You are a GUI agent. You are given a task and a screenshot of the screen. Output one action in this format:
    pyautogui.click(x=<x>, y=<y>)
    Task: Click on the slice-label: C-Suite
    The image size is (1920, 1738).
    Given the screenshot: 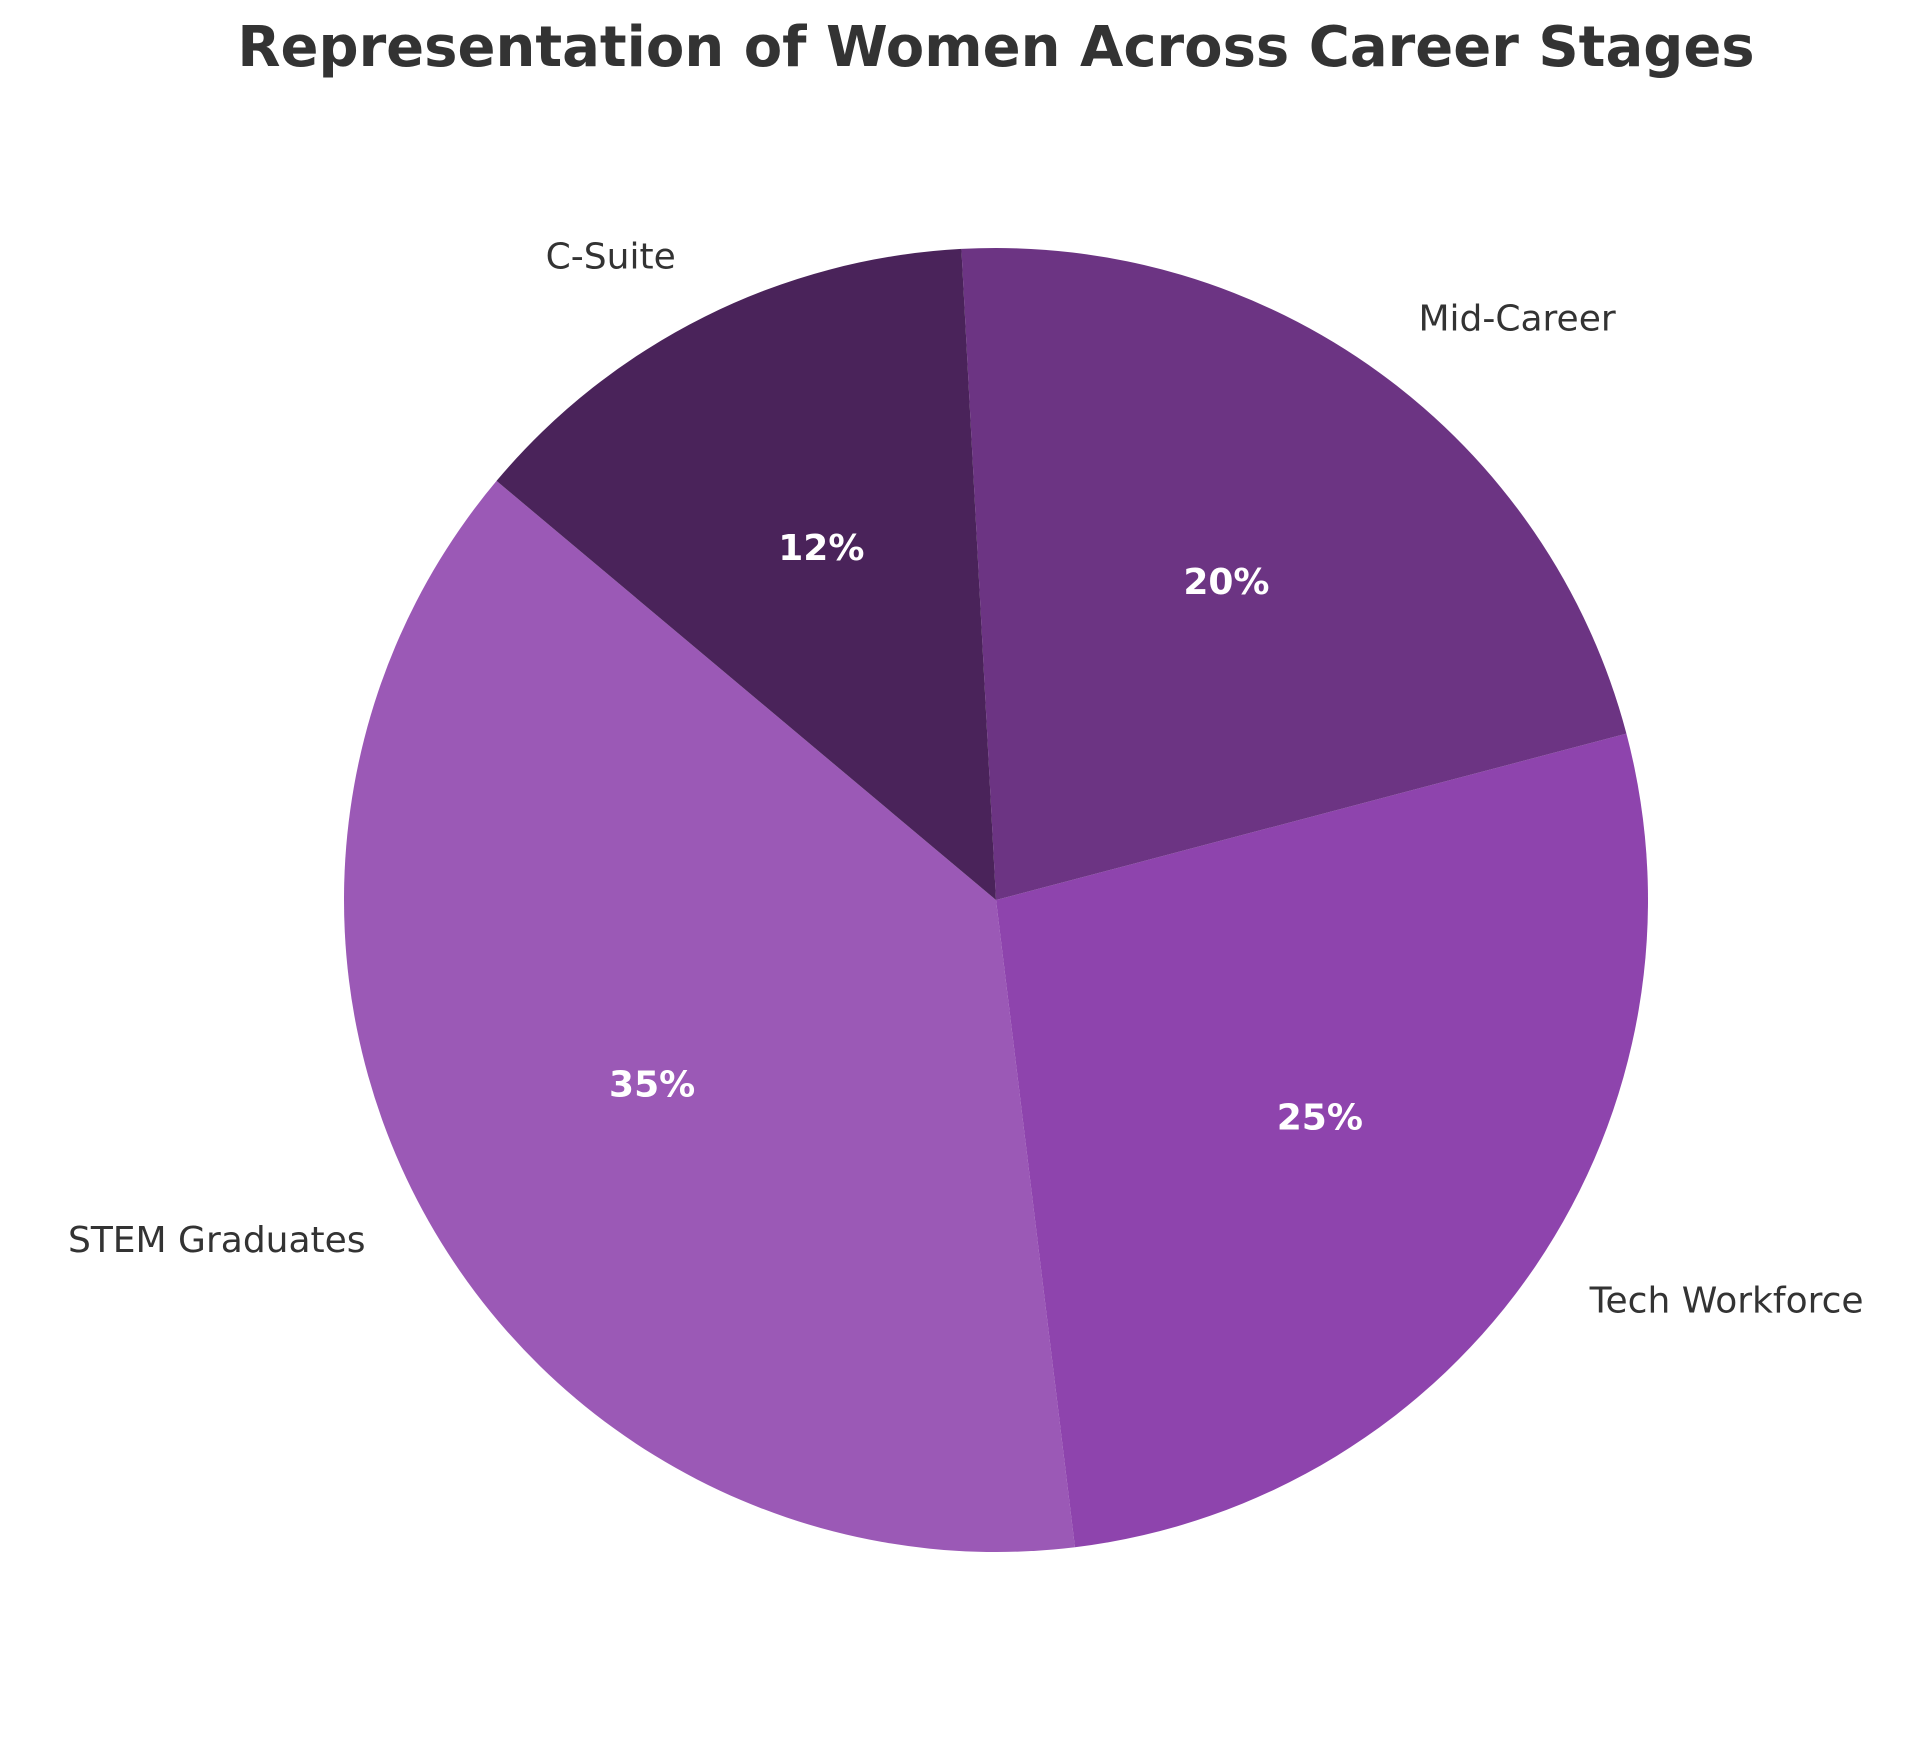 What is the action you would take?
    pyautogui.click(x=611, y=256)
    